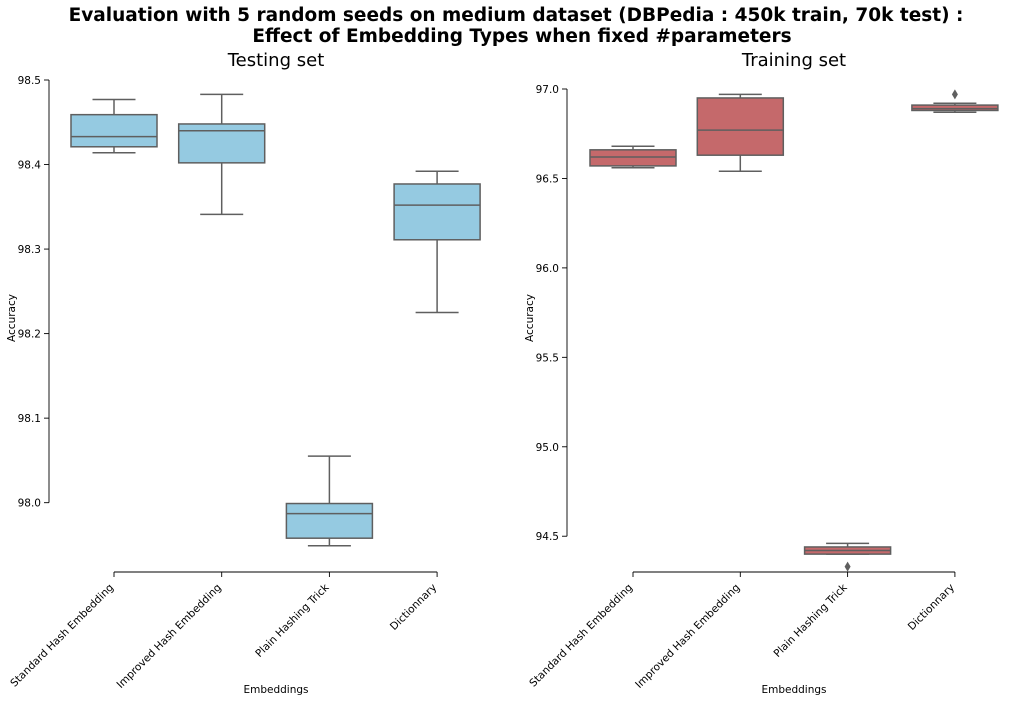 This screenshot has height=702, width=1019. Describe the element at coordinates (547, 269) in the screenshot. I see `y-tick-label: 96.0` at that location.